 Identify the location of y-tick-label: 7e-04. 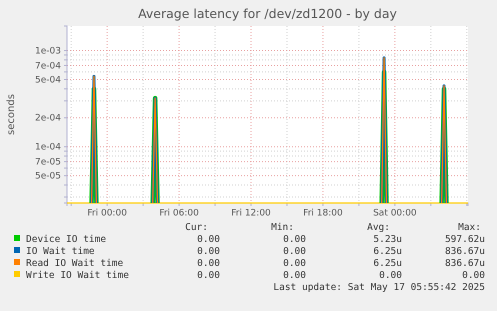
(48, 66).